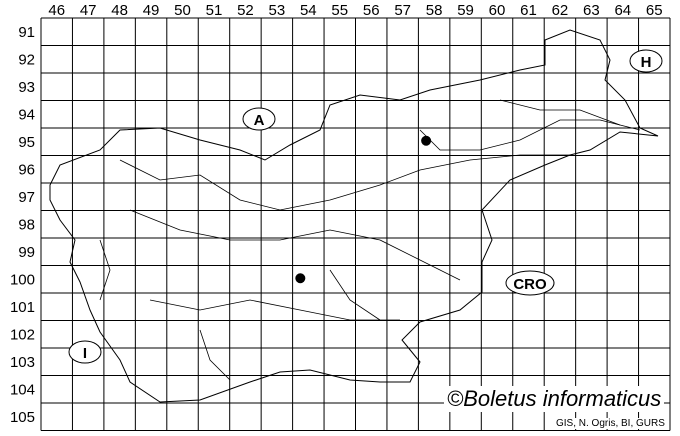 This screenshot has height=436, width=680. Describe the element at coordinates (182, 10) in the screenshot. I see `column-label: 50` at that location.